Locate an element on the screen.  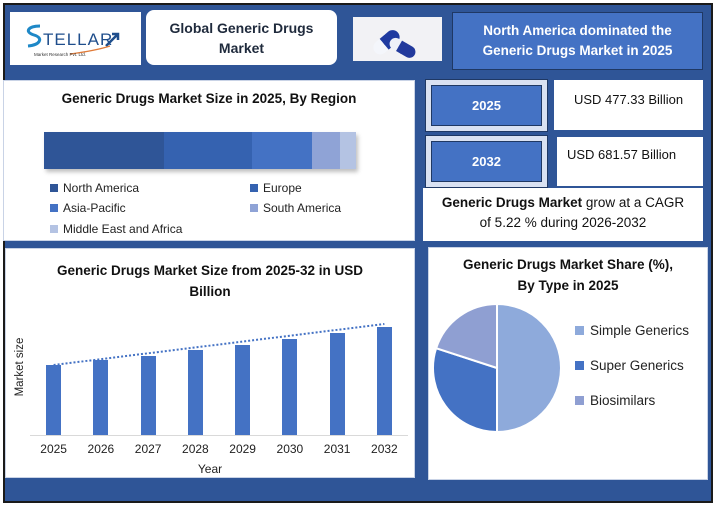
page-title-text: Global Generic Drugs Market is located at coordinates (241, 37).